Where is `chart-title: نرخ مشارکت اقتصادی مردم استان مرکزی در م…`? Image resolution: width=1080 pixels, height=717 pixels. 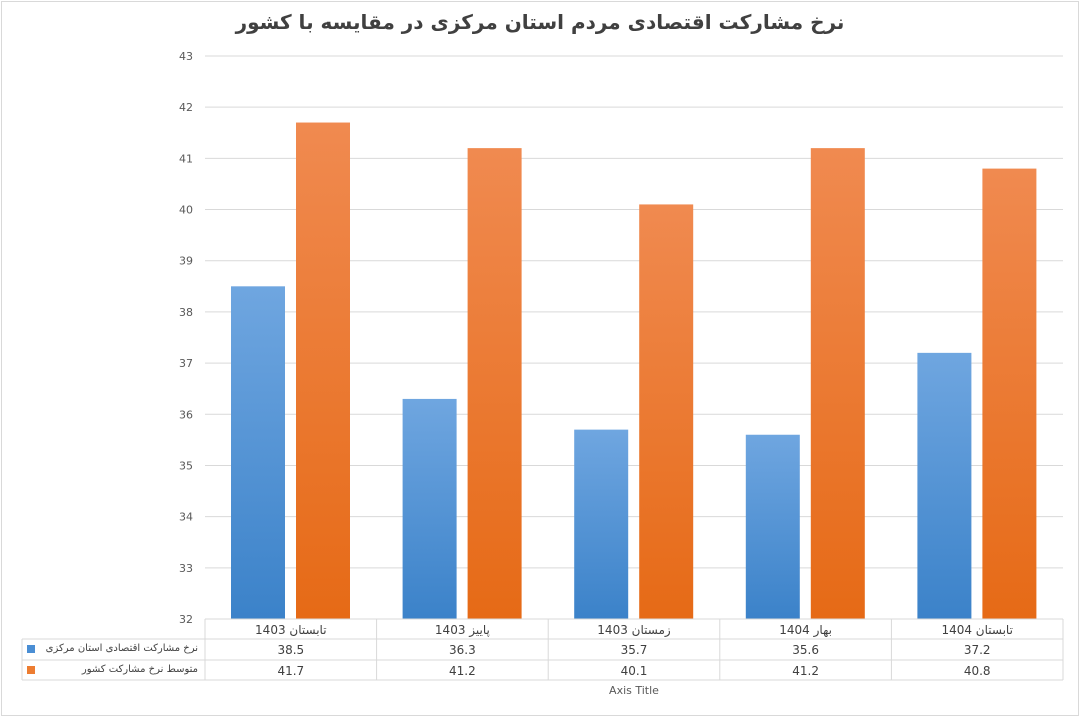 chart-title: نرخ مشارکت اقتصادی مردم استان مرکزی در م… is located at coordinates (540, 22).